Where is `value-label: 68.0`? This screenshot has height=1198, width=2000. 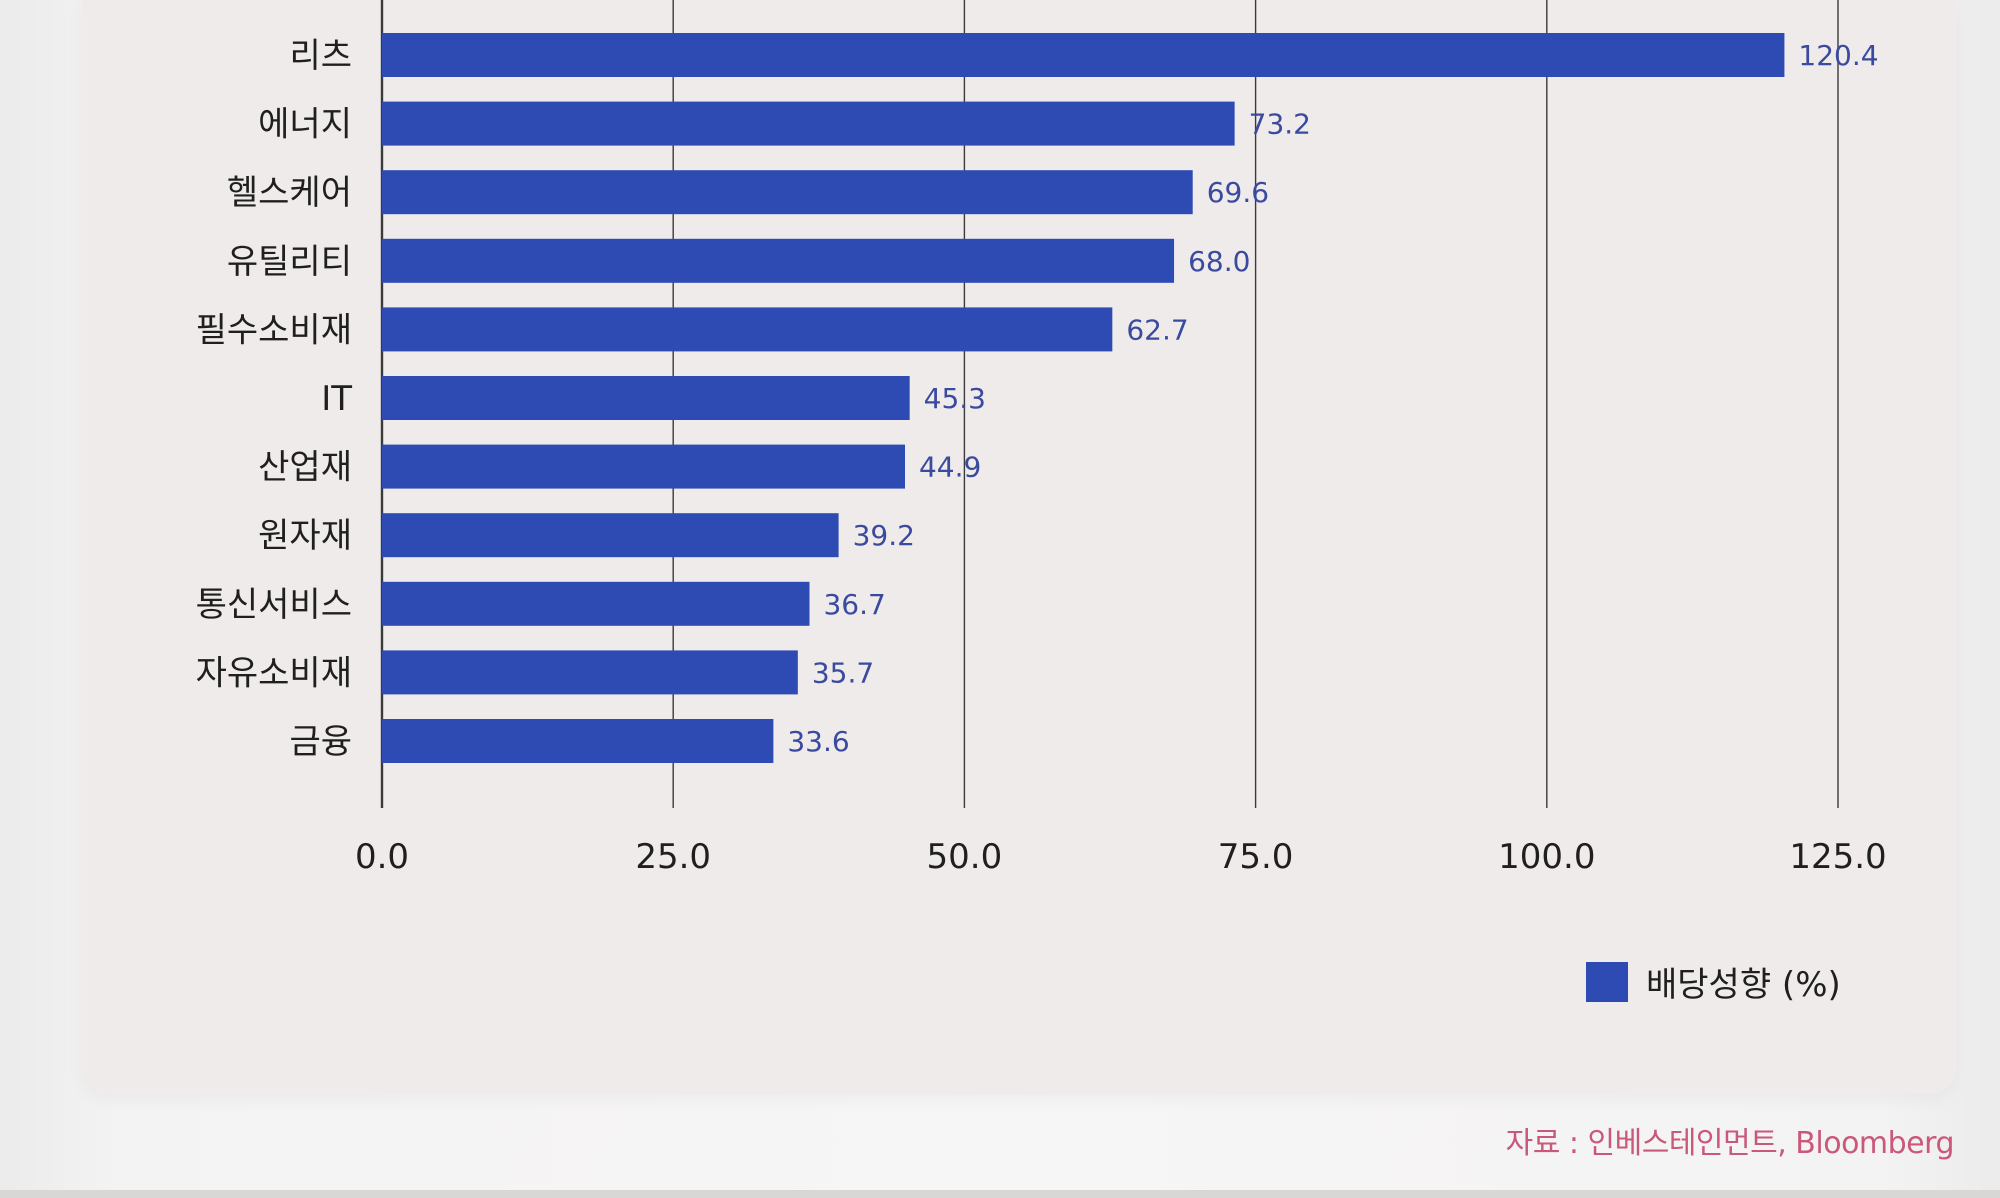 value-label: 68.0 is located at coordinates (1219, 261).